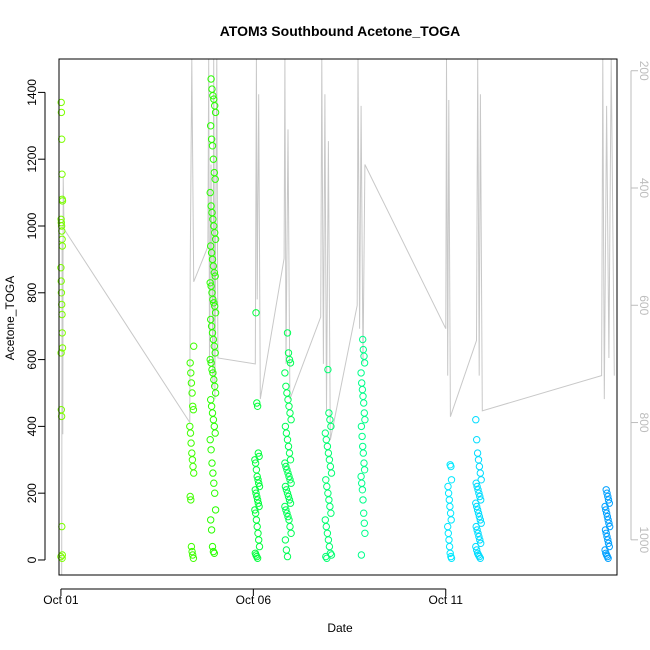  Describe the element at coordinates (446, 600) in the screenshot. I see `x-tick-label: Oct 11` at that location.